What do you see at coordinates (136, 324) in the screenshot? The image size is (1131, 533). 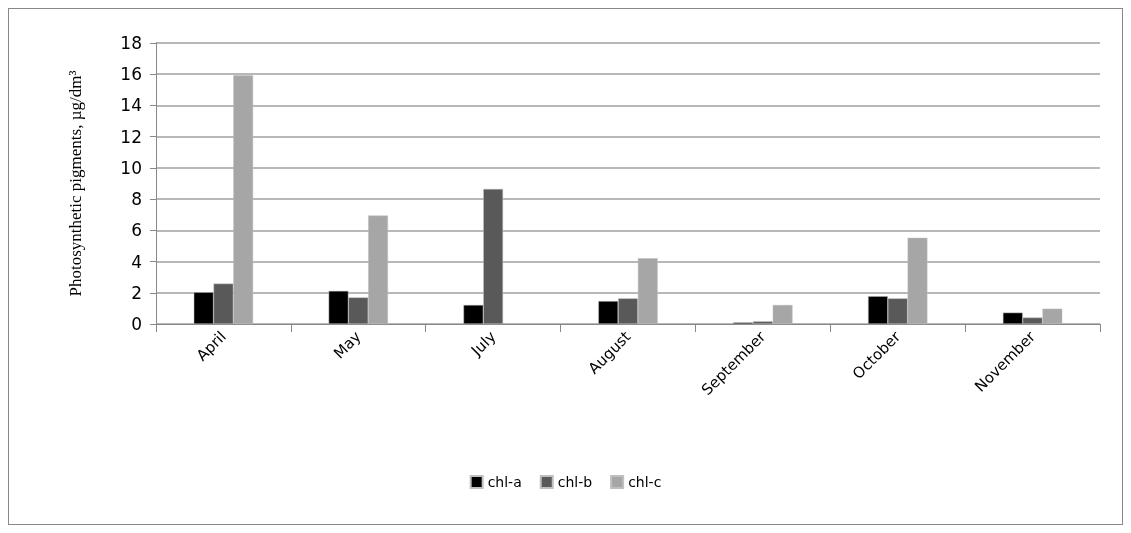 I see `y-tick-label: 0` at bounding box center [136, 324].